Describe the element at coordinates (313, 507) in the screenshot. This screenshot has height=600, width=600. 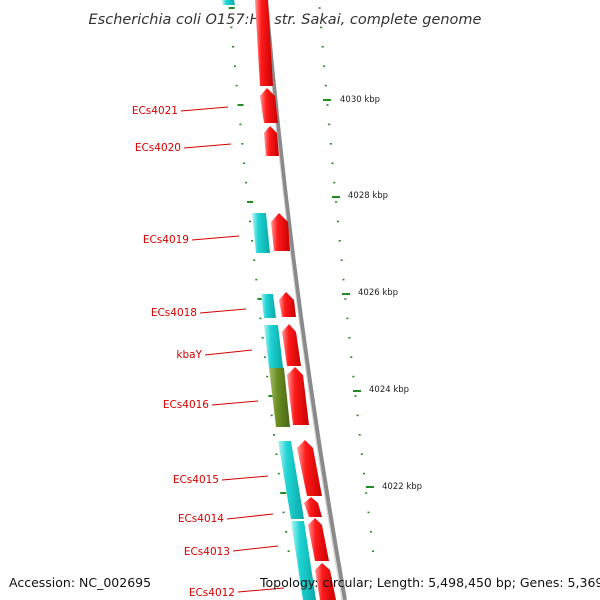
I see `feature-ecs4014-forward` at that location.